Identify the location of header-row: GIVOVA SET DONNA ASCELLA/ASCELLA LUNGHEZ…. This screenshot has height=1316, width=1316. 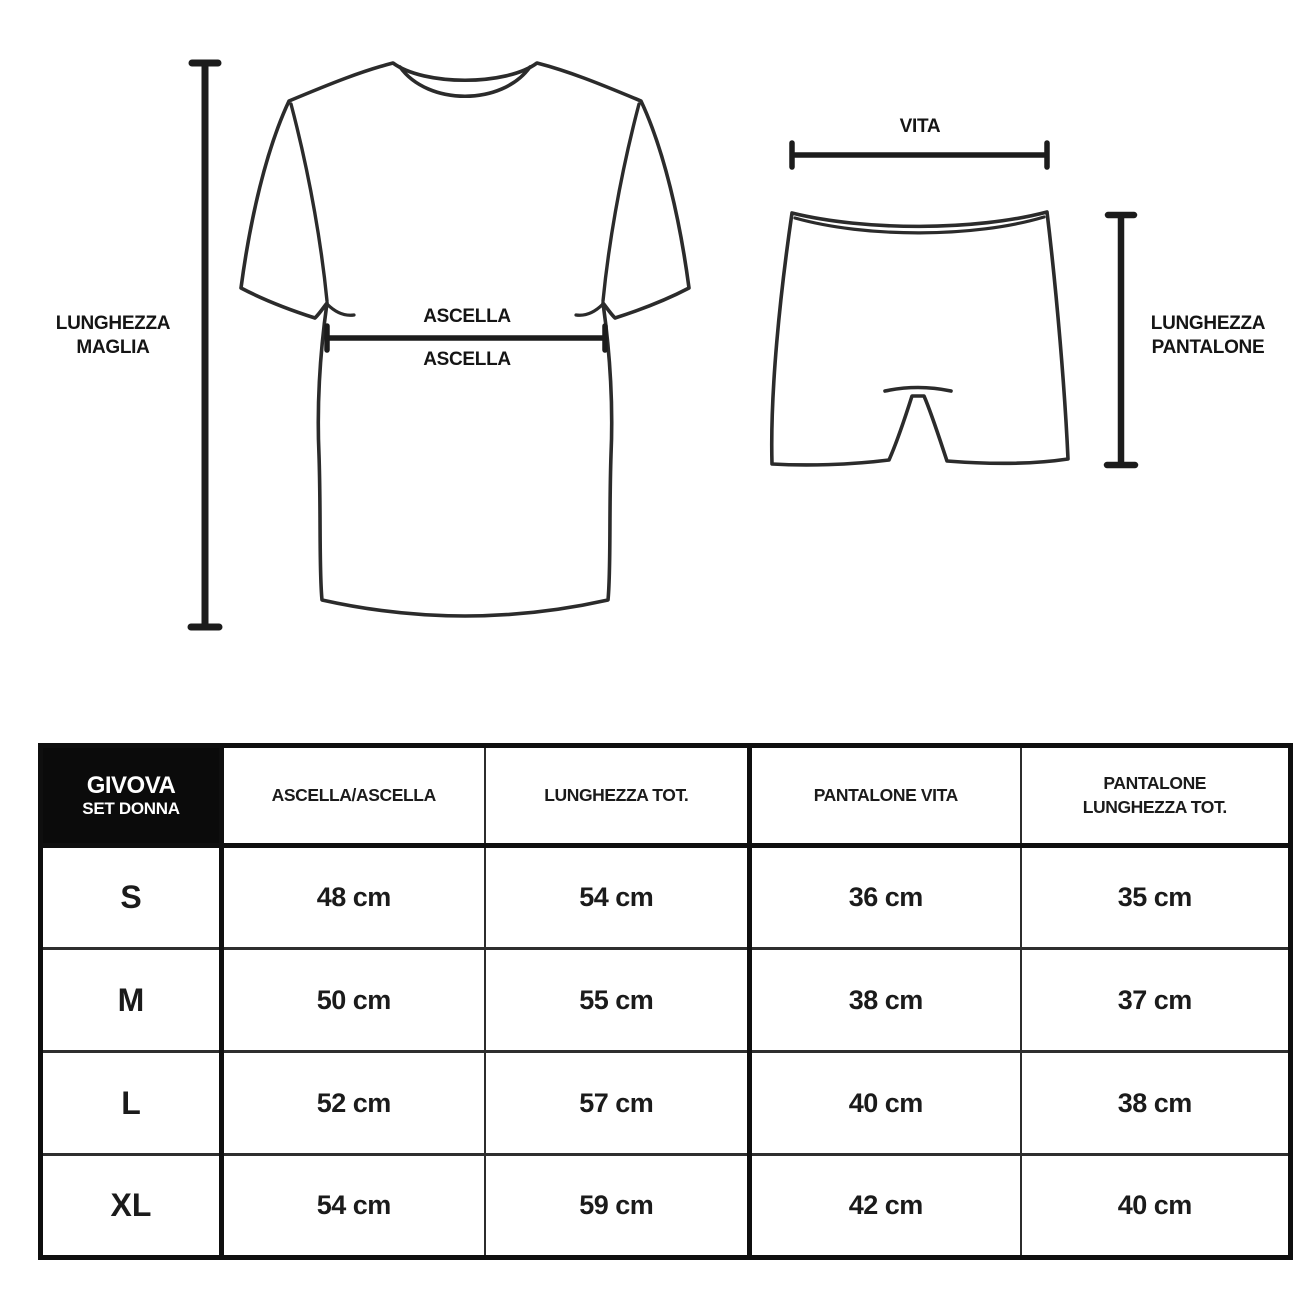
(665, 796).